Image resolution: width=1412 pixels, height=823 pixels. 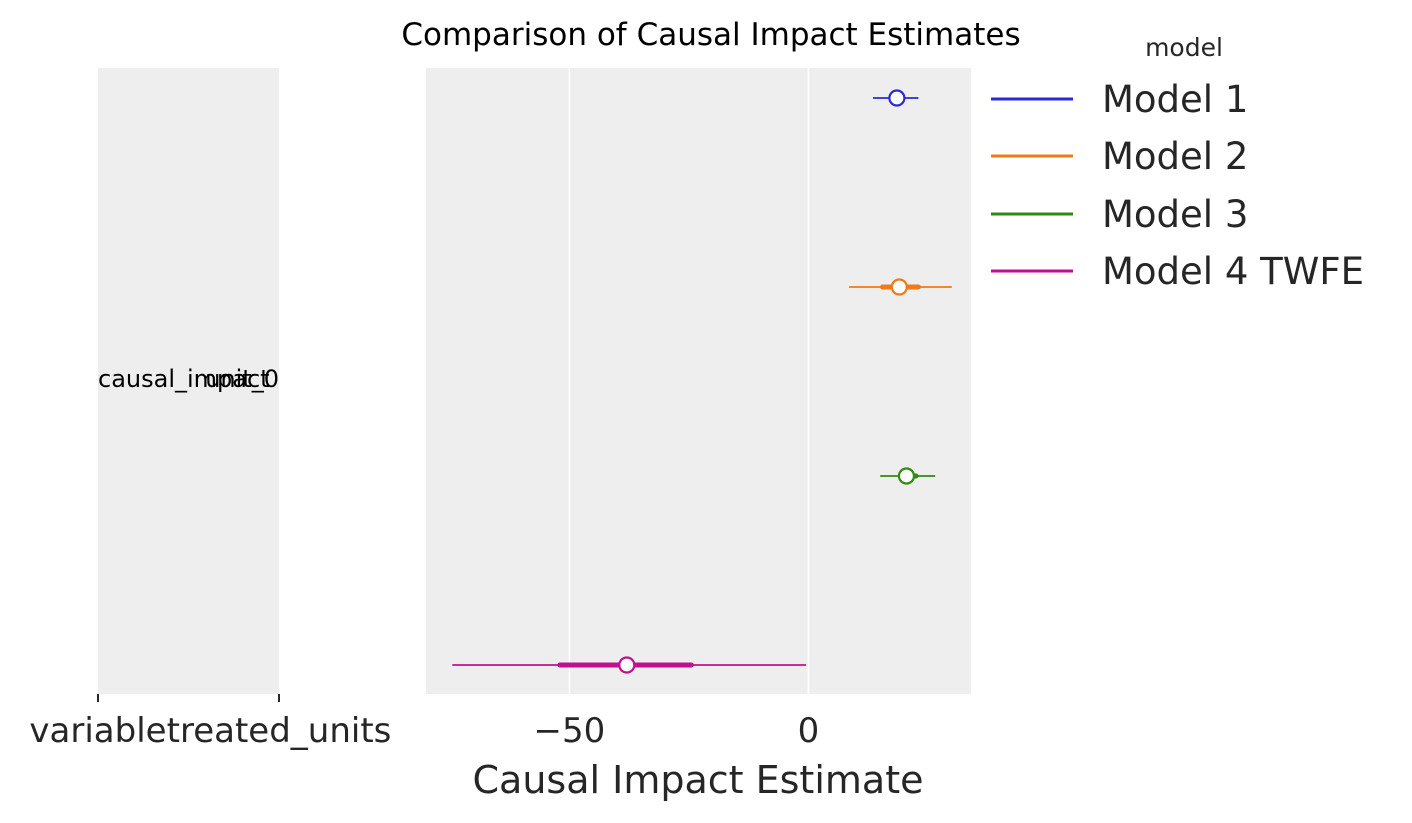 I want to click on label-panel, so click(x=188, y=381).